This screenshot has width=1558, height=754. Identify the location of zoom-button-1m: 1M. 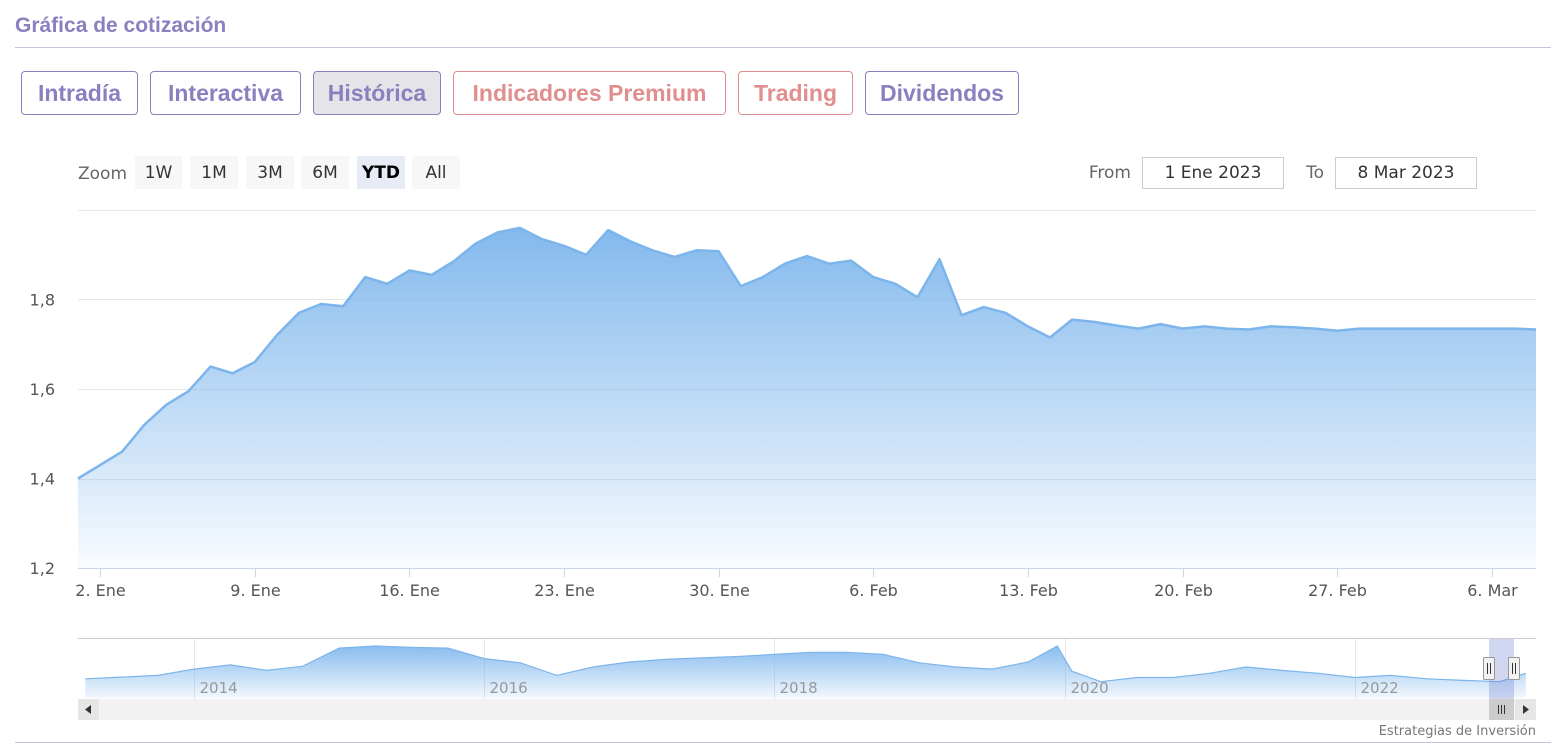
(214, 172).